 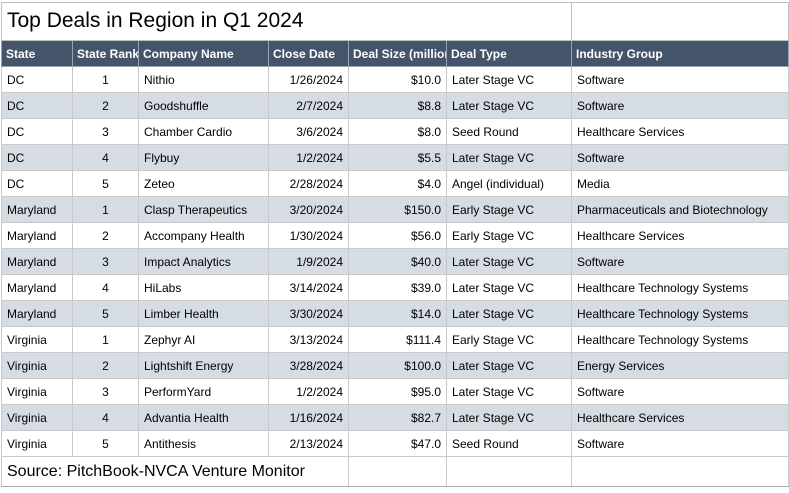 What do you see at coordinates (308, 365) in the screenshot?
I see `cell-close-date: 3/28/2024` at bounding box center [308, 365].